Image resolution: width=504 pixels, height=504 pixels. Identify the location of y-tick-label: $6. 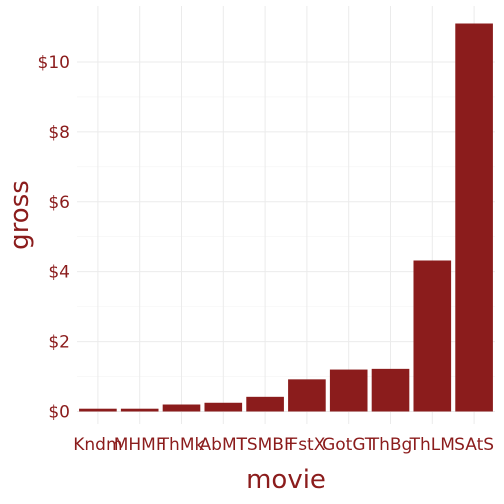
(59, 203).